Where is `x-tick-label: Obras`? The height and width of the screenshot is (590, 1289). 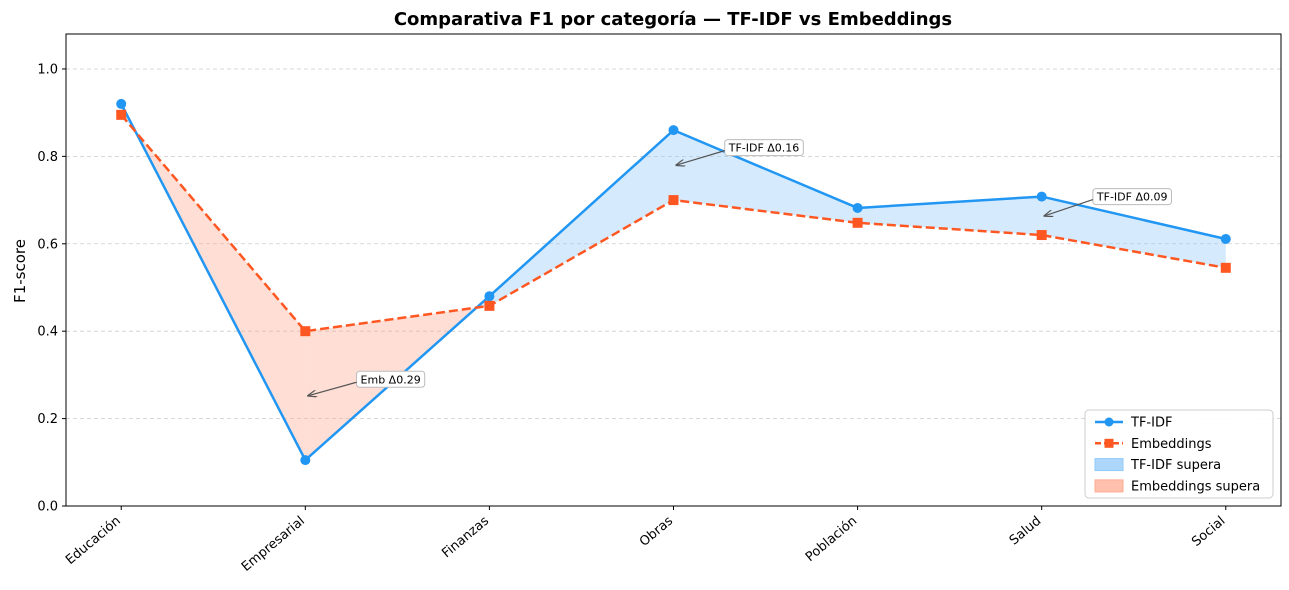 x-tick-label: Obras is located at coordinates (656, 531).